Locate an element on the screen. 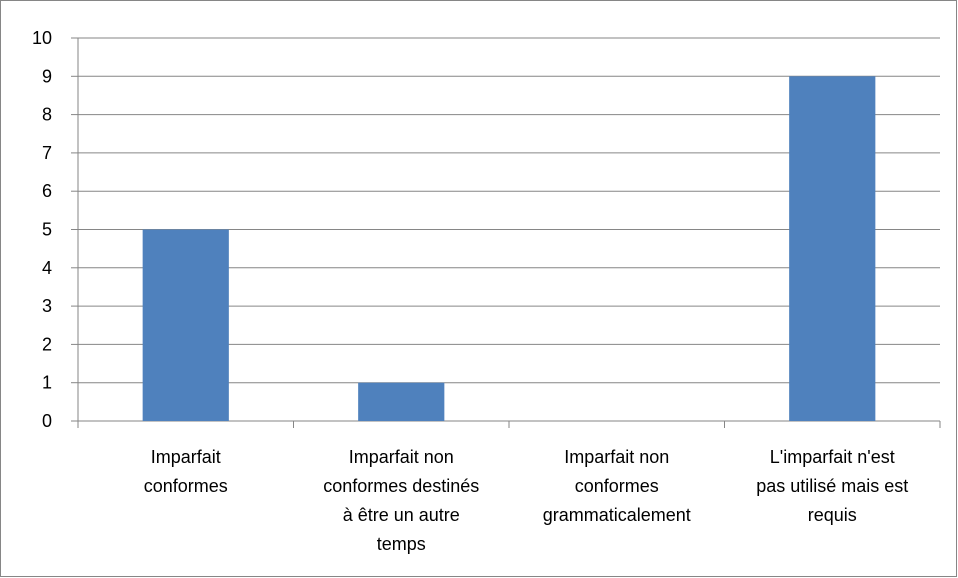 The image size is (958, 578). y-tick-label: 3 is located at coordinates (47, 306).